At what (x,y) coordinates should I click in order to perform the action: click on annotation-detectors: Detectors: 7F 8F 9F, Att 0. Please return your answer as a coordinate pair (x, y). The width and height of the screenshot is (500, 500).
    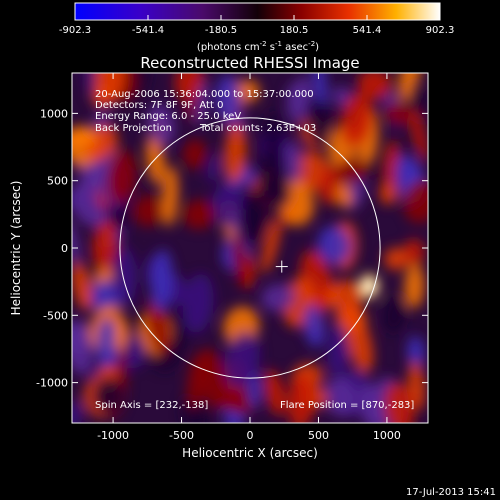
    Looking at the image, I should click on (159, 105).